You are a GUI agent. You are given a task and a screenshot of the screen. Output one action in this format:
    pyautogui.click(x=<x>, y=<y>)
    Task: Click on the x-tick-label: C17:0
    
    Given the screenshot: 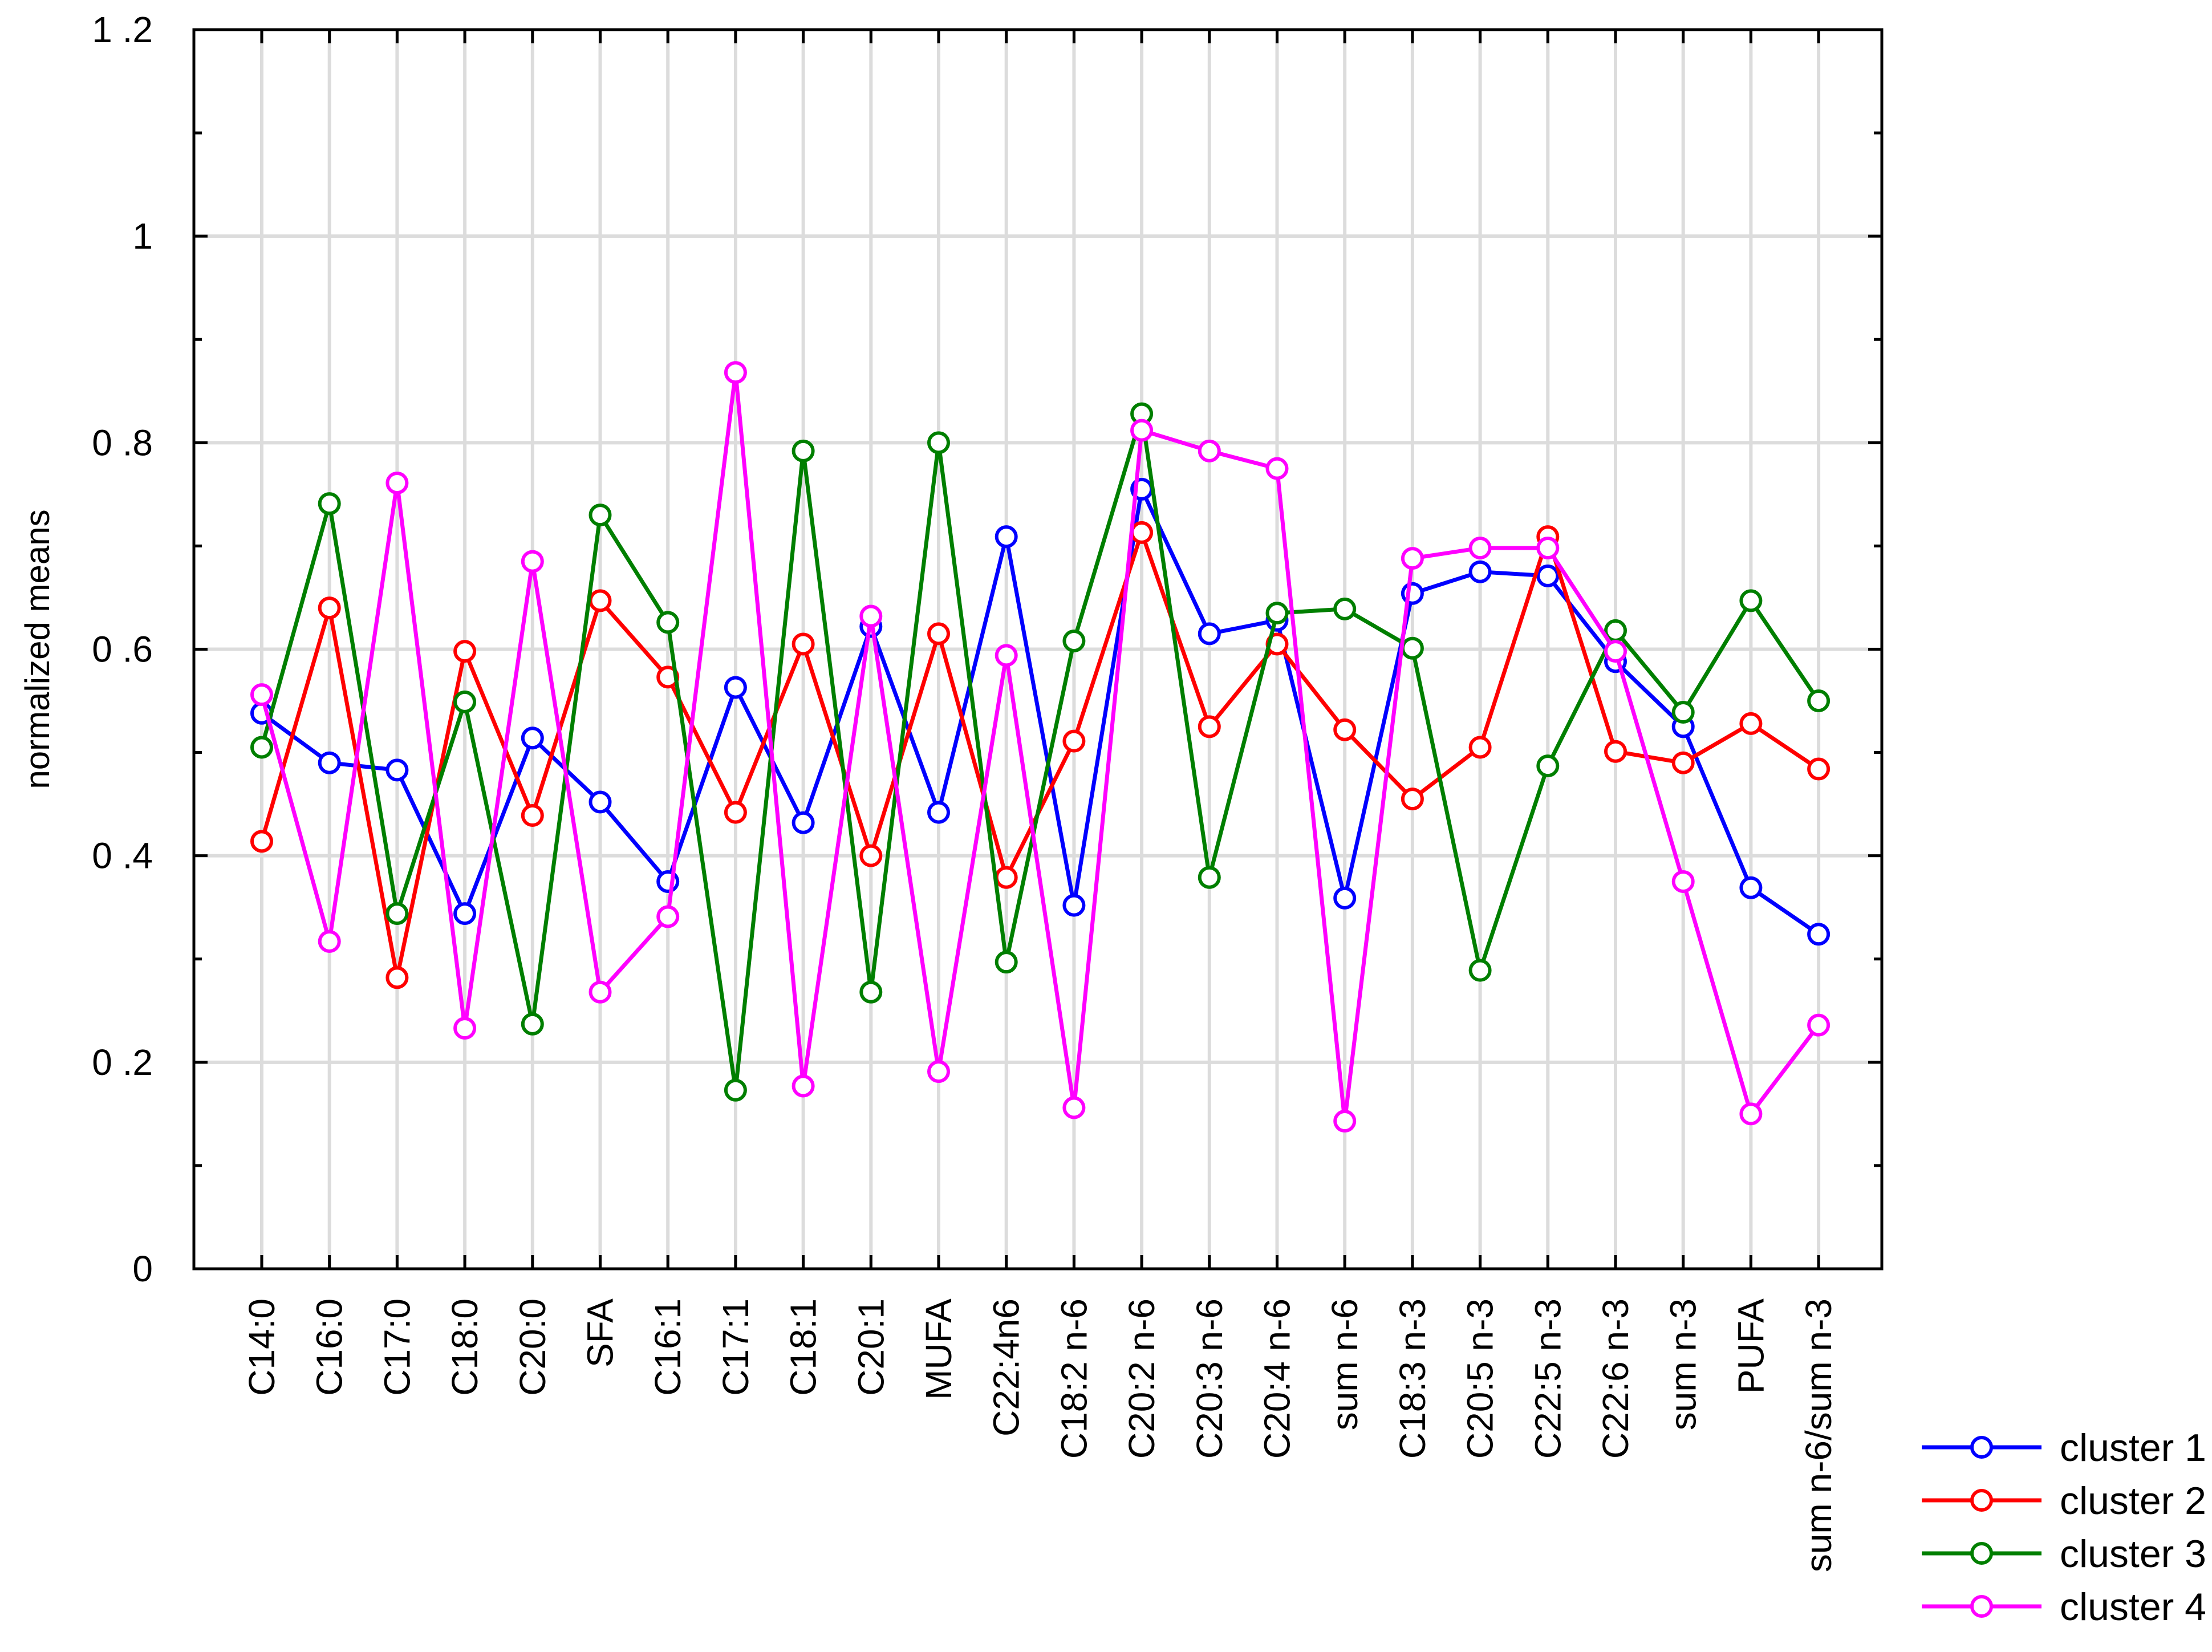 What is the action you would take?
    pyautogui.click(x=396, y=1347)
    